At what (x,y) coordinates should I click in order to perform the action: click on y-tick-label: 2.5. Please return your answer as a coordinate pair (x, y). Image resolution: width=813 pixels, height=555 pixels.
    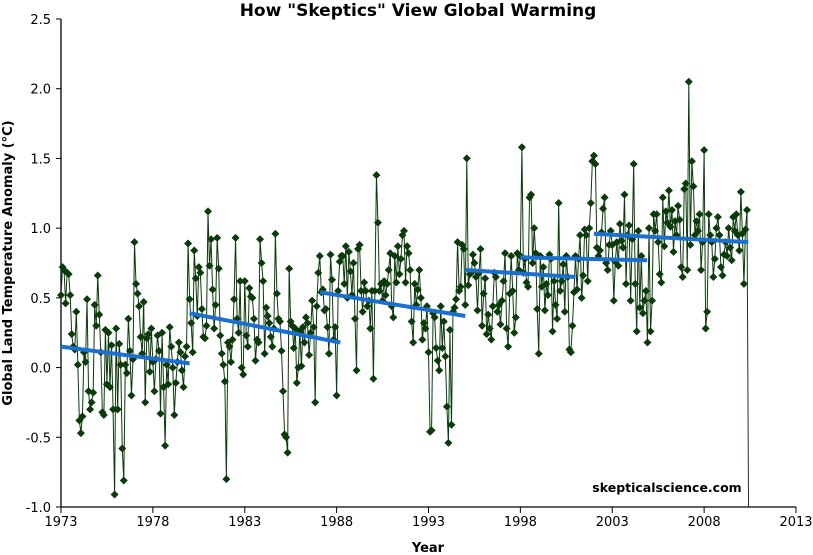
    Looking at the image, I should click on (40, 20).